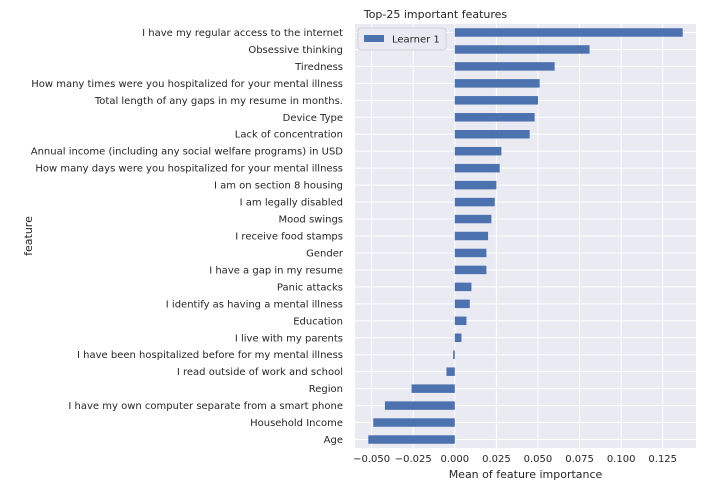 The width and height of the screenshot is (720, 504). Describe the element at coordinates (289, 237) in the screenshot. I see `category-label: I receive food stamps` at that location.